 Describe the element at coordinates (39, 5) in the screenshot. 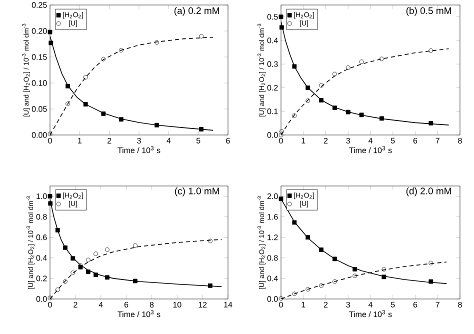

I see `y-tick-label: 0.25` at that location.